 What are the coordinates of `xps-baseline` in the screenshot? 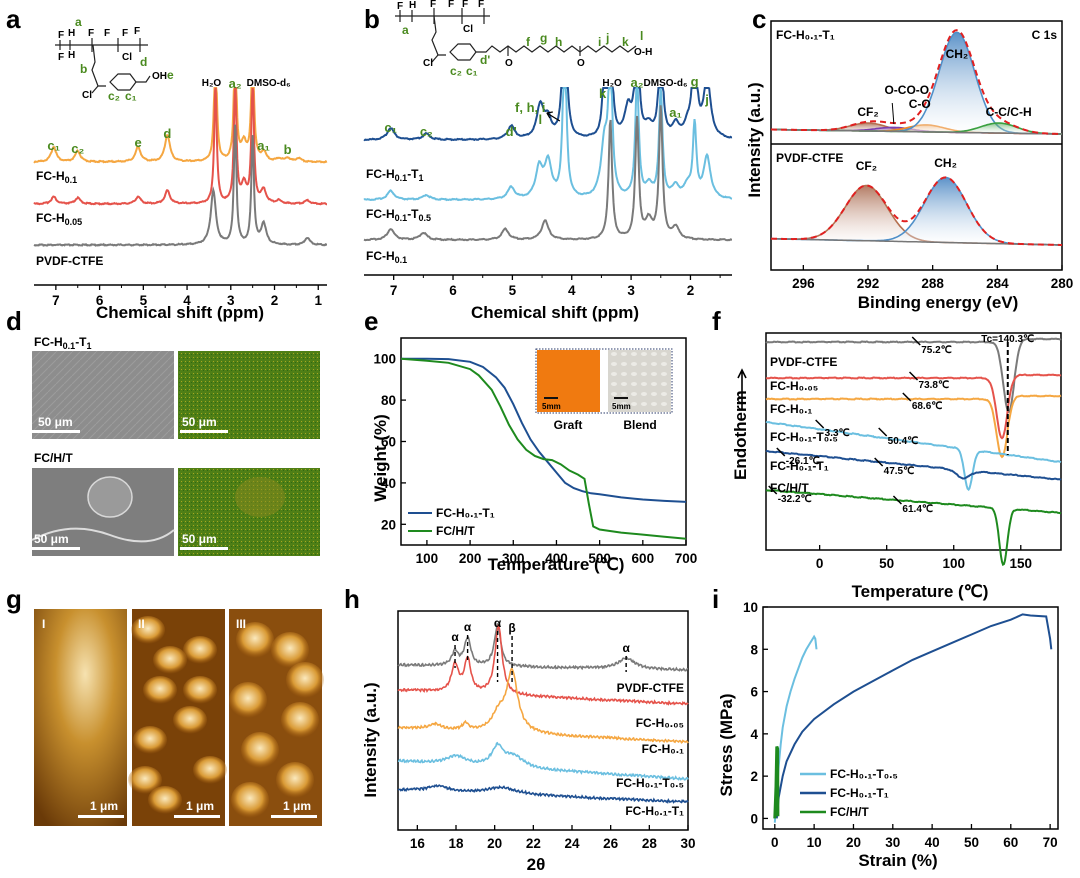 It's located at (916, 131).